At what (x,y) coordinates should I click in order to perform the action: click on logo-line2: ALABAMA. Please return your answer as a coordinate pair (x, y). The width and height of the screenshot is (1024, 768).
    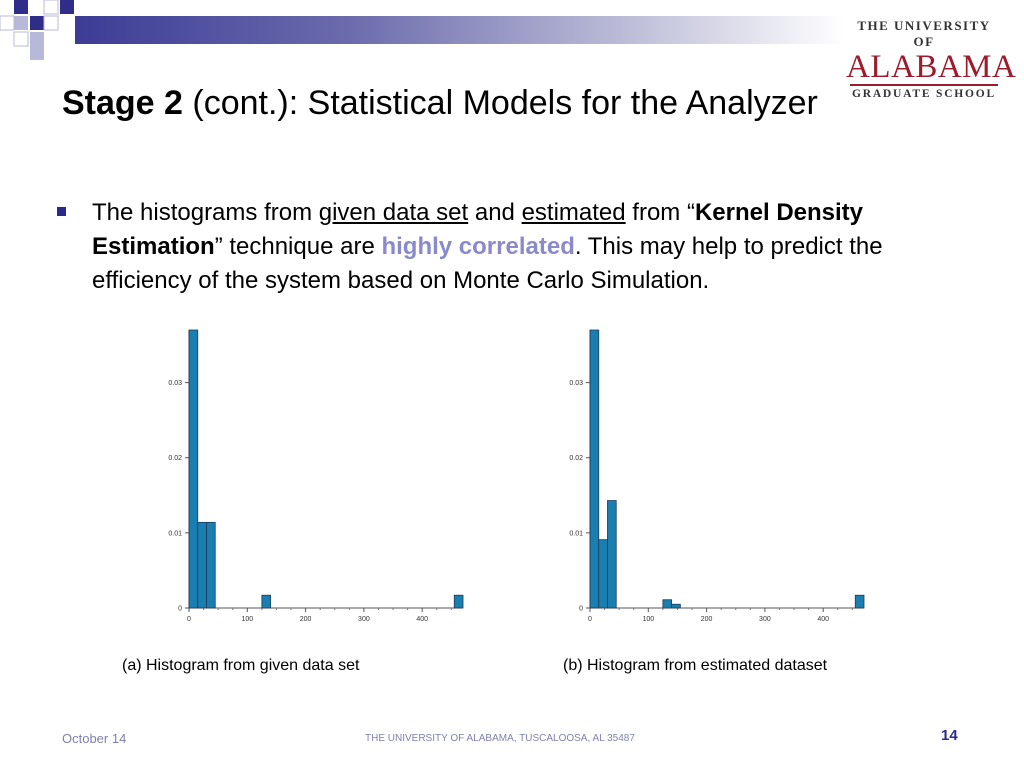
    Looking at the image, I should click on (931, 67).